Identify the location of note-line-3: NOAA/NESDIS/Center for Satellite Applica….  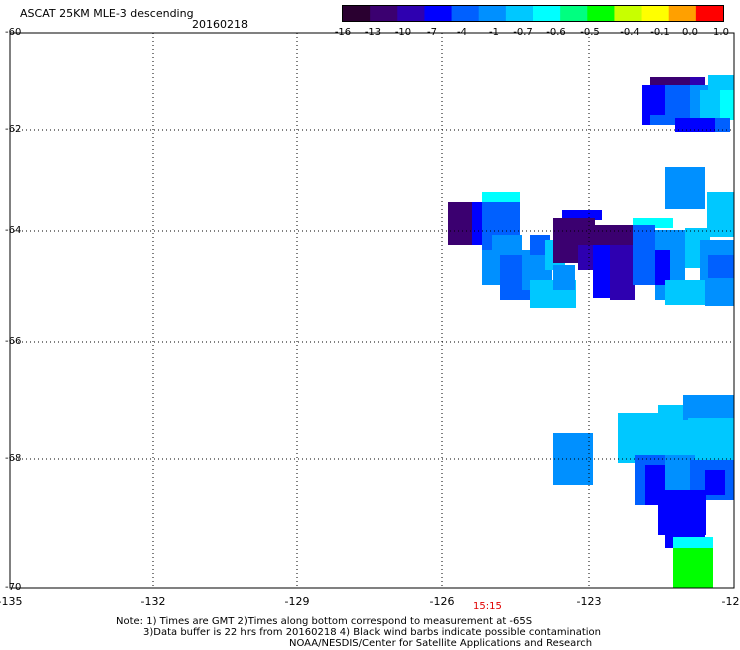
(441, 643).